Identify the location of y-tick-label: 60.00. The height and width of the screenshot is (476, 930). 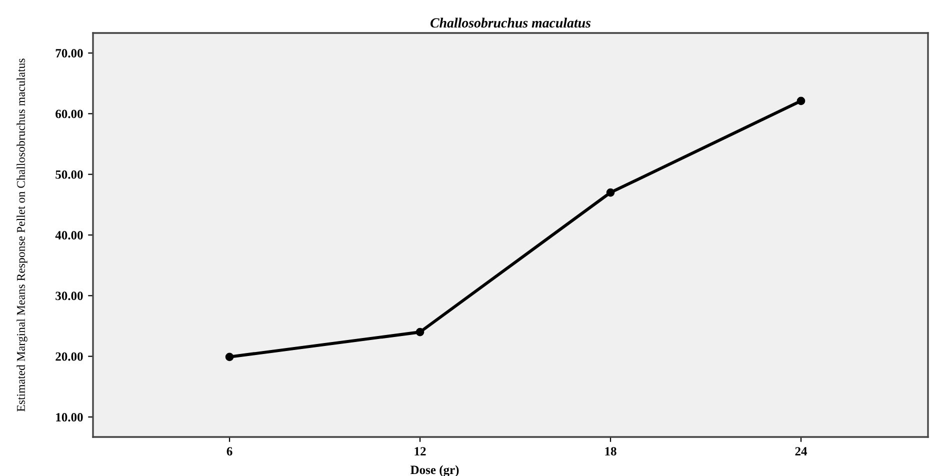
(69, 114).